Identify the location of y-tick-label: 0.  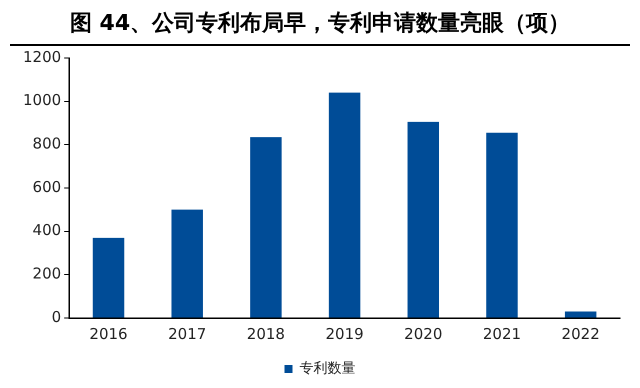
(57, 317).